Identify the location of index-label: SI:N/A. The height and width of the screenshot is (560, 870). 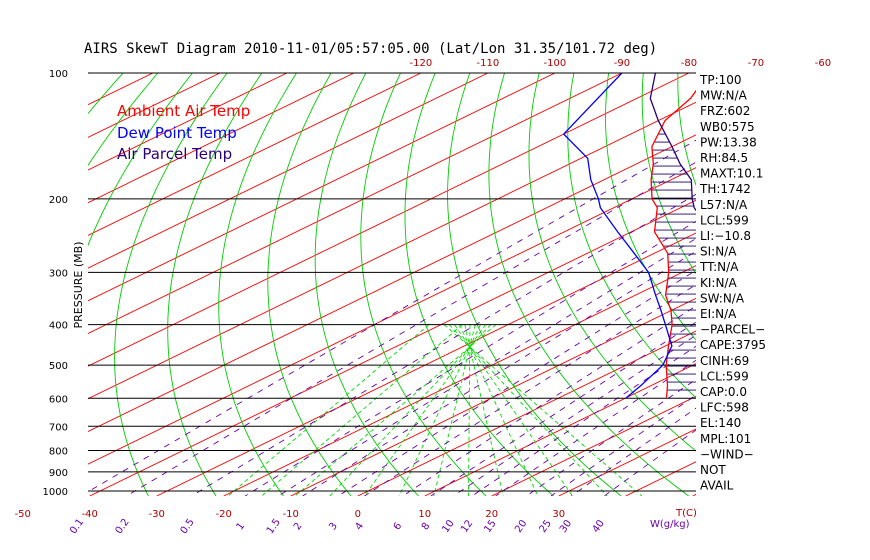
(718, 252).